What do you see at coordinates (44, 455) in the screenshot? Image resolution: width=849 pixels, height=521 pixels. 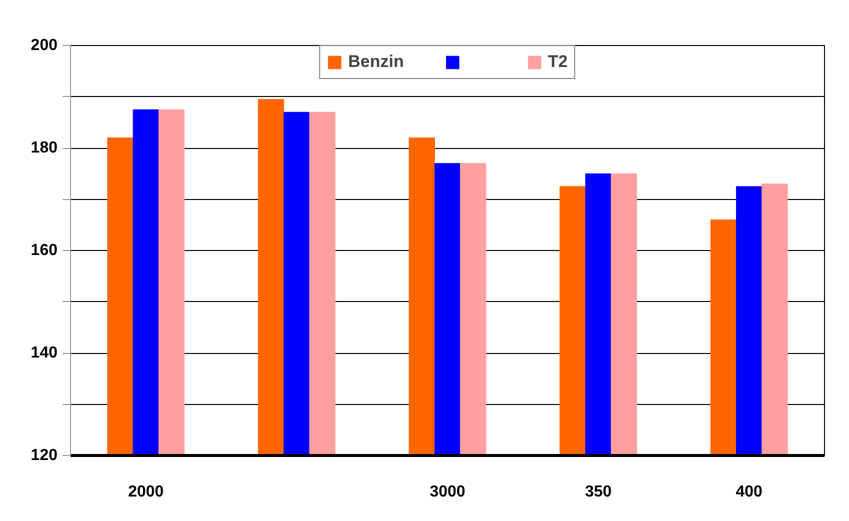 I see `y-tick-label: 120` at bounding box center [44, 455].